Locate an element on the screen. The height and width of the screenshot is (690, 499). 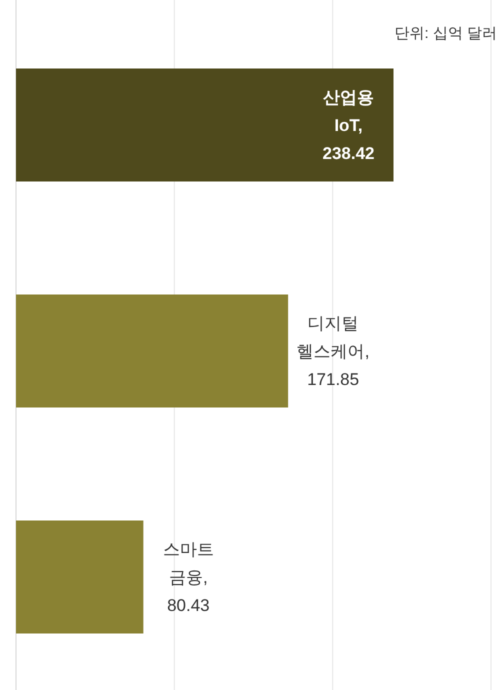
data-label: 디지털 헬스케어, 171.85 is located at coordinates (333, 351).